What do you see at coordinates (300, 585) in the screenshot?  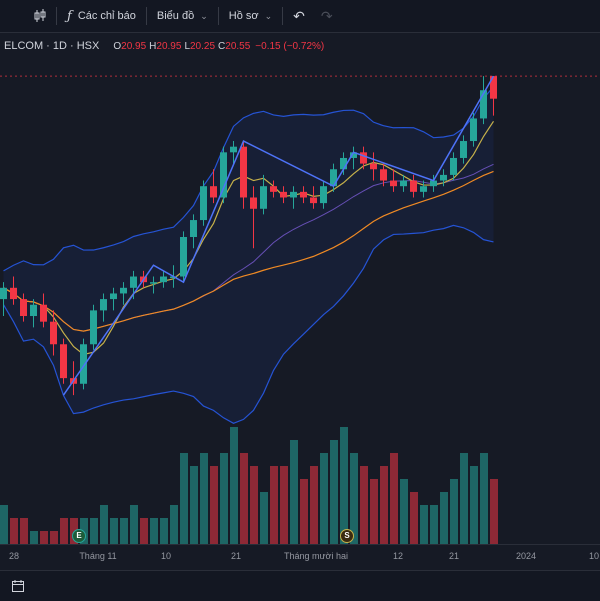 I see `bottom-bar` at bounding box center [300, 585].